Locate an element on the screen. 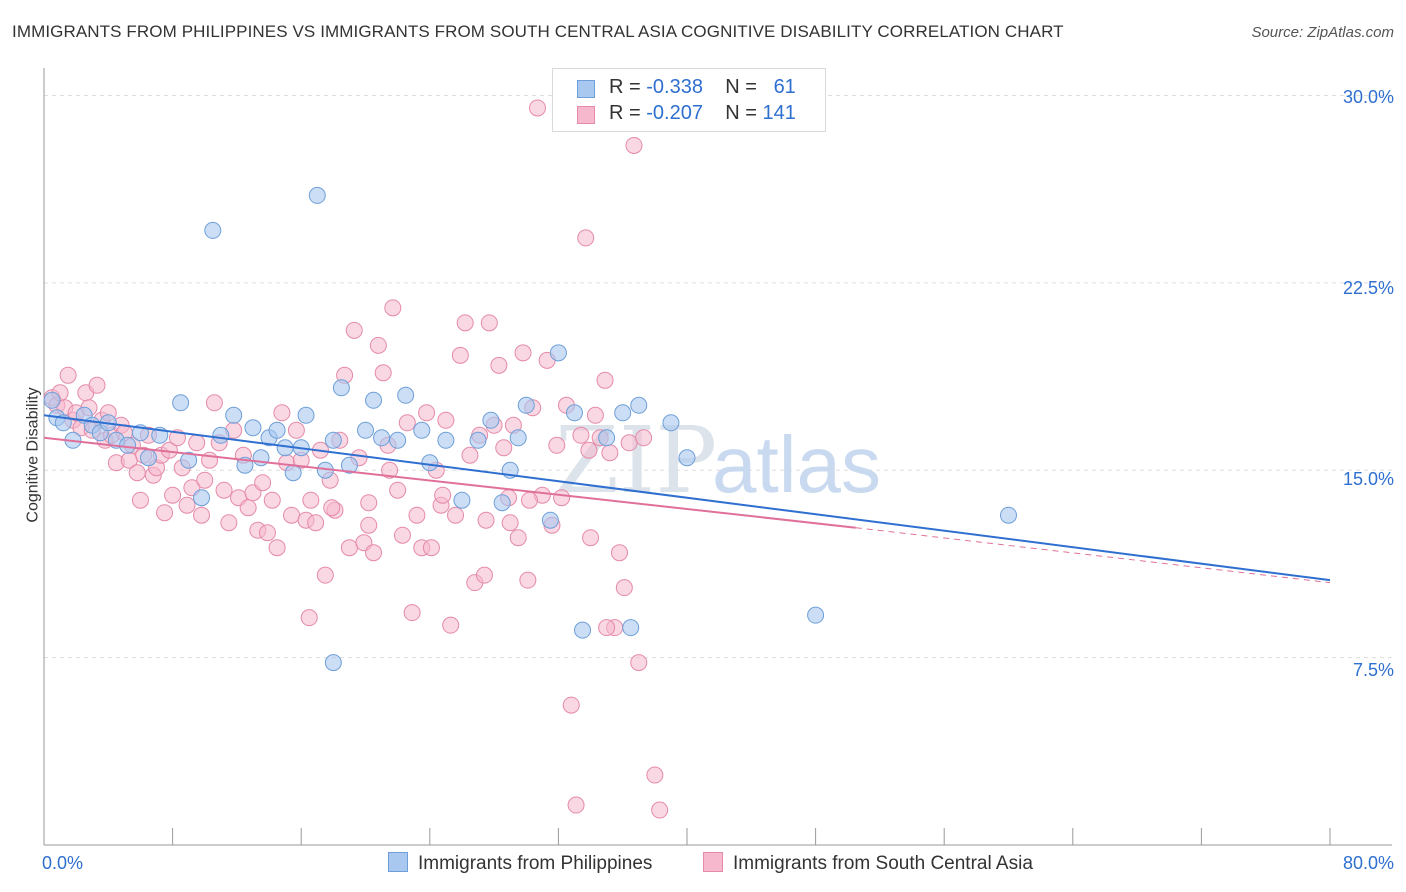  legend-r-label: R = is located at coordinates (625, 113).